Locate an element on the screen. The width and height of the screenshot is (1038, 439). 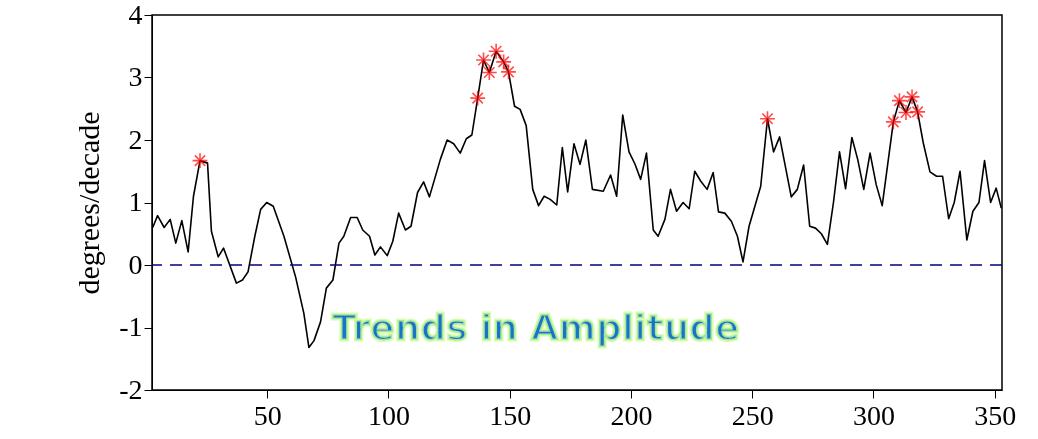
y-tick-label: -1 is located at coordinates (131, 326).